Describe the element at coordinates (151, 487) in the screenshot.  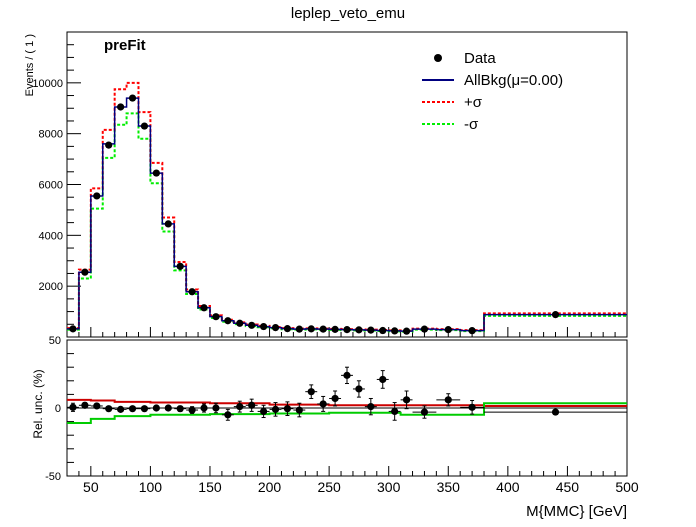
I see `x-tick-label: 100` at that location.